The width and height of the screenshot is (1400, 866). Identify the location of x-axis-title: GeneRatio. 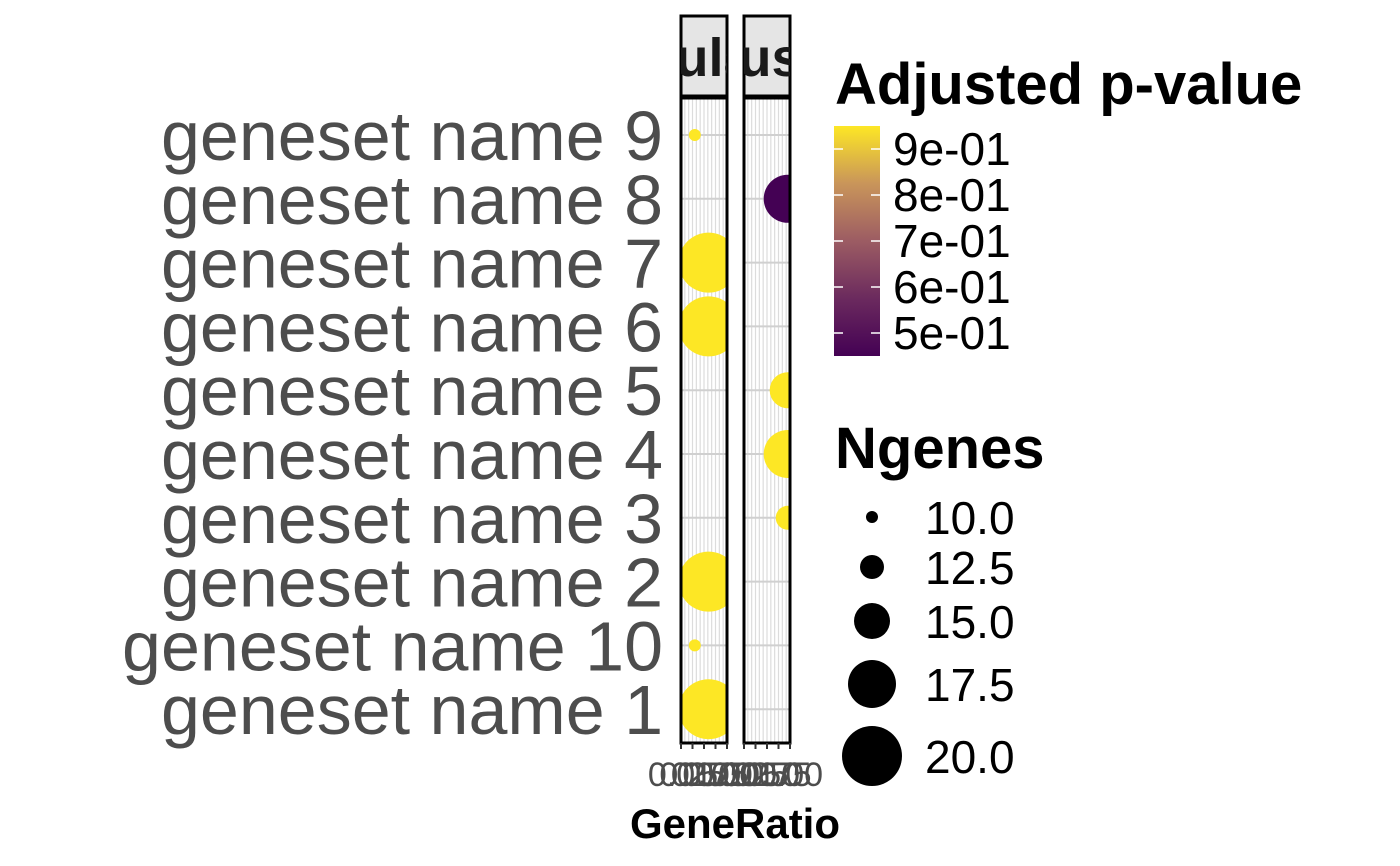
(735, 823).